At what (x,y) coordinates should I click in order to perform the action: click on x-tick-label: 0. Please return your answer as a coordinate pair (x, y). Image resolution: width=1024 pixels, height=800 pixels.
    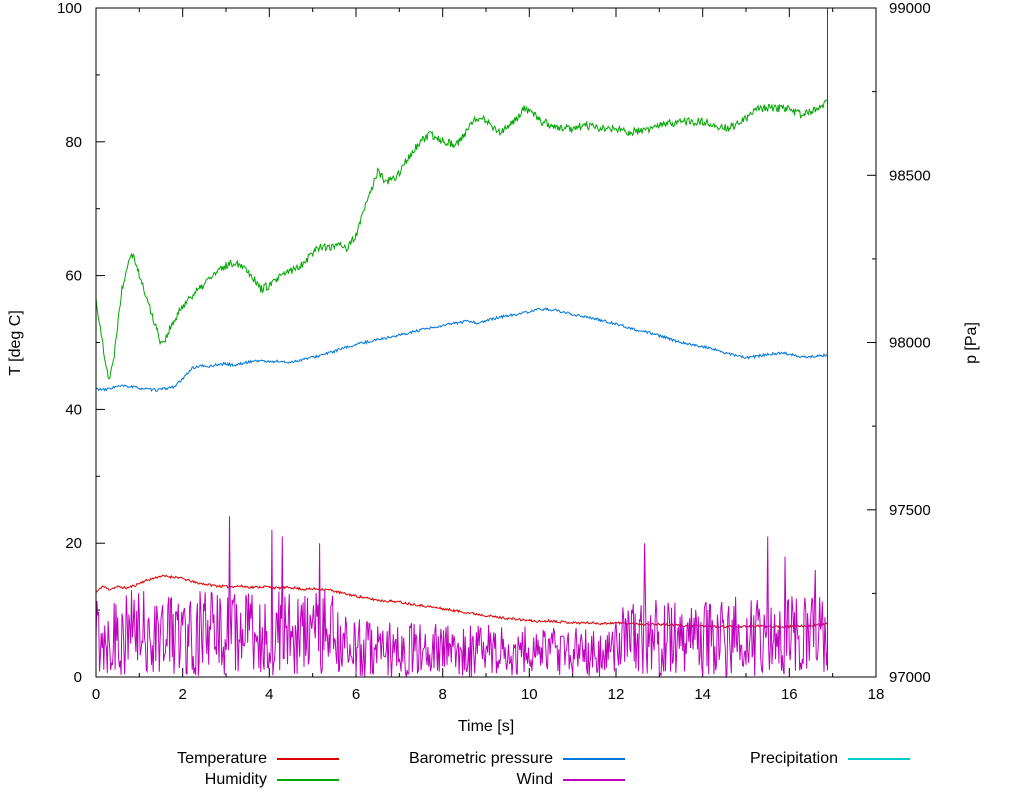
    Looking at the image, I should click on (96, 694).